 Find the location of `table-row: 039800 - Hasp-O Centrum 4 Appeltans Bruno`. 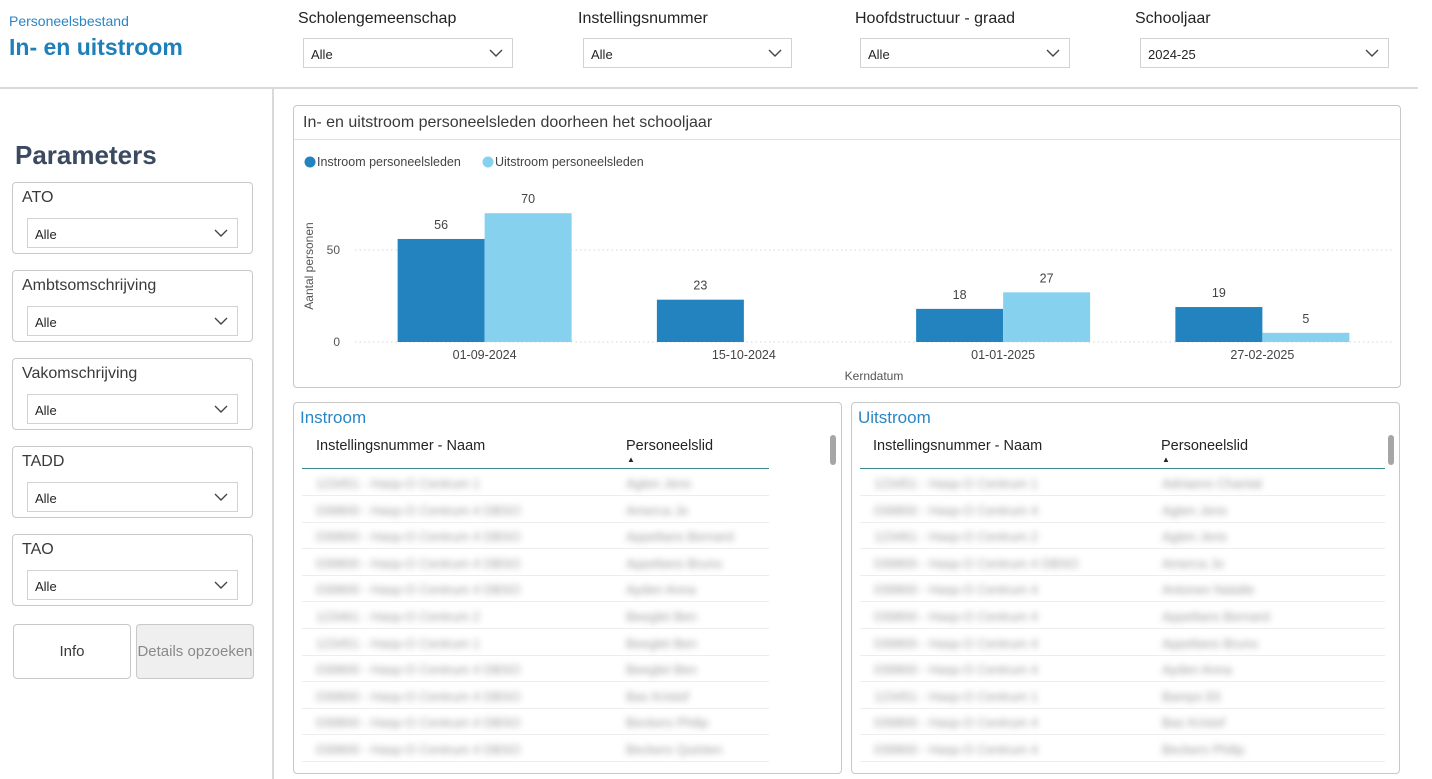

table-row: 039800 - Hasp-O Centrum 4 Appeltans Bruno is located at coordinates (1114, 642).